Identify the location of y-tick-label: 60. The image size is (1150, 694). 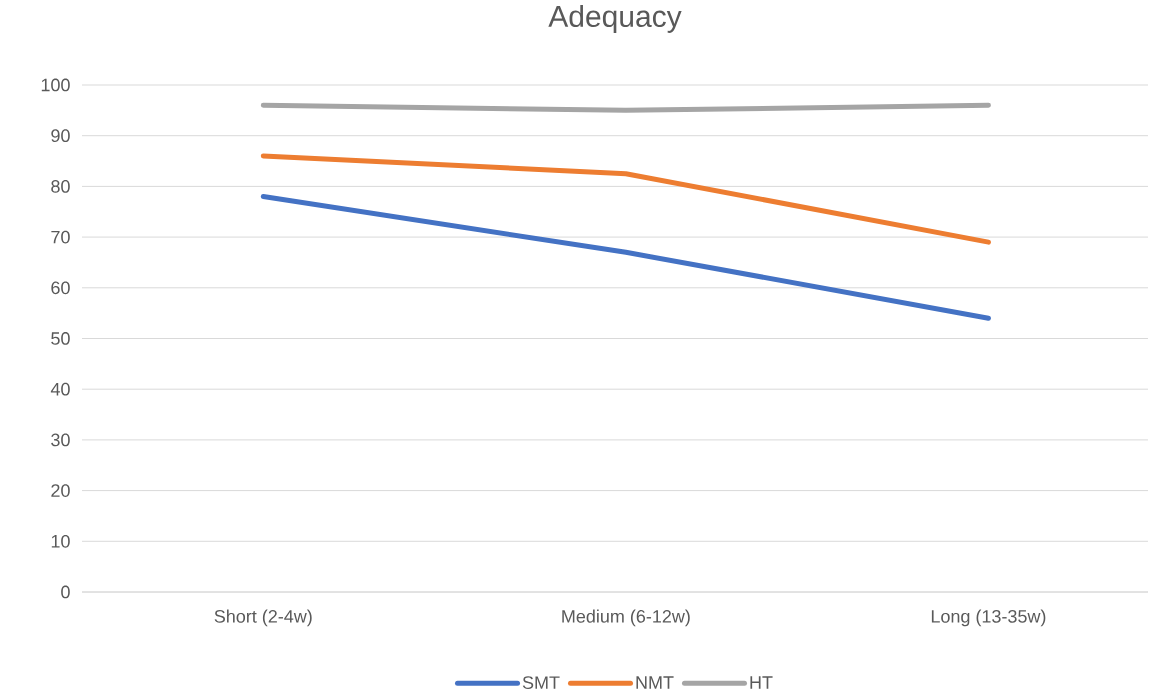
(60, 288).